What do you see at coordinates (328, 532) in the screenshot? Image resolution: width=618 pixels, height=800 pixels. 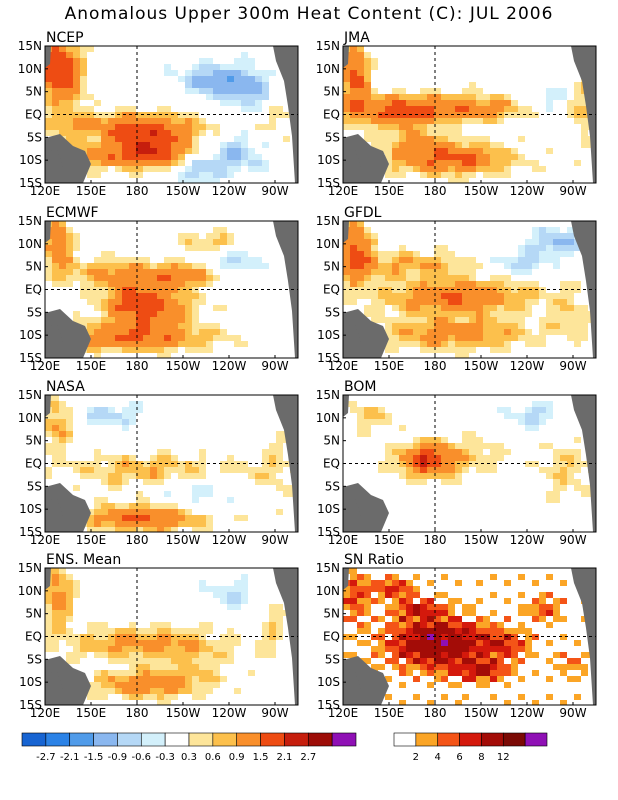 I see `y-tick-label: 15S` at bounding box center [328, 532].